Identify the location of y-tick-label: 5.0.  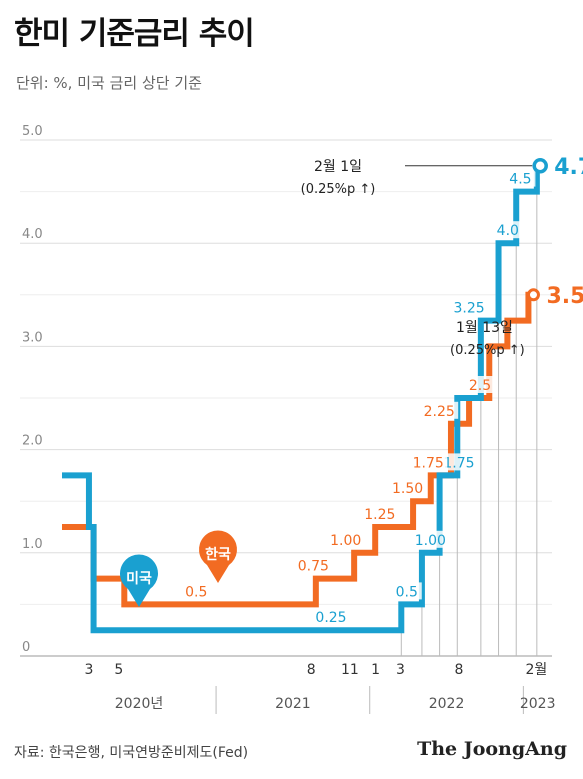
(32, 131).